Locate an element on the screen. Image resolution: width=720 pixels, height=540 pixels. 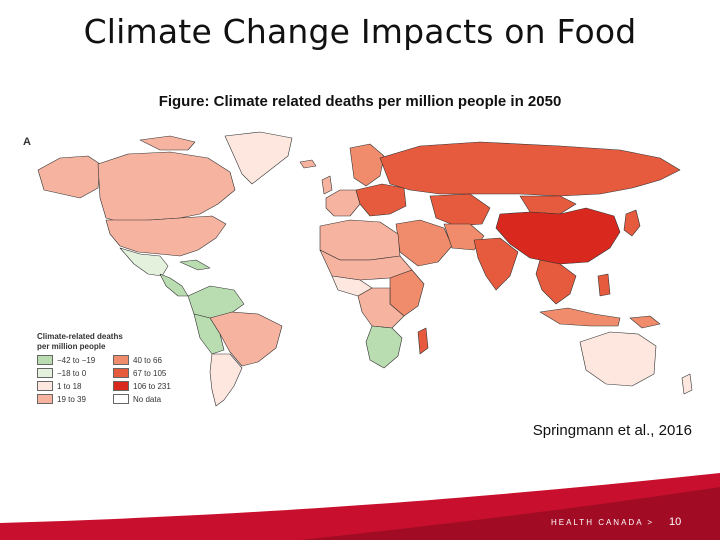
page-number: 10 is located at coordinates (675, 522).